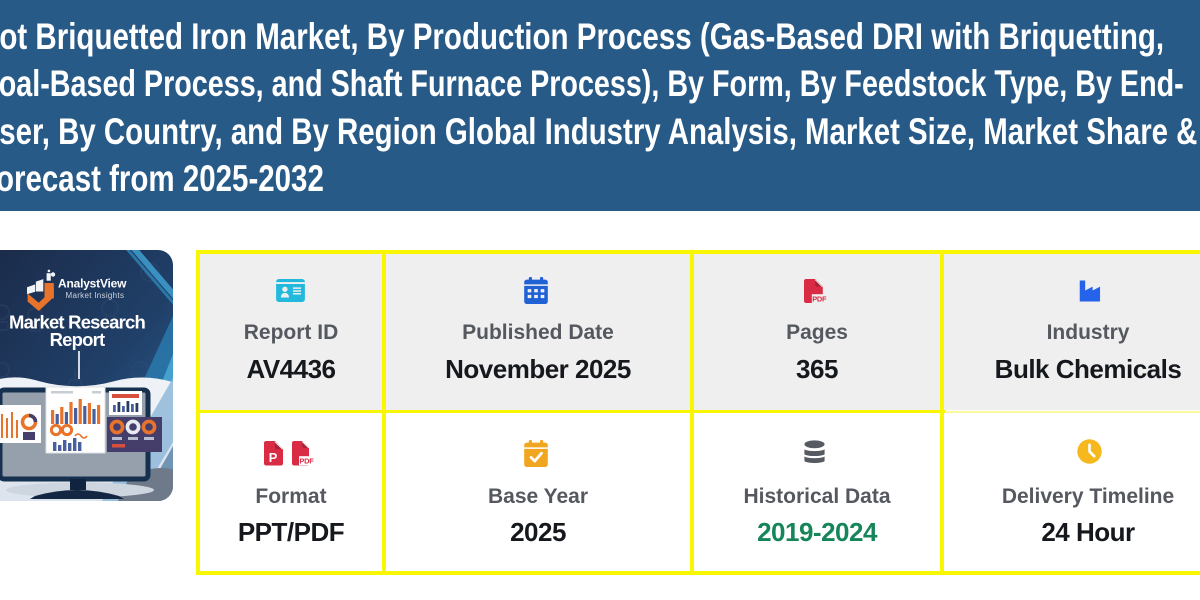 The width and height of the screenshot is (1200, 600). Describe the element at coordinates (77, 339) in the screenshot. I see `svg-text: Report` at that location.